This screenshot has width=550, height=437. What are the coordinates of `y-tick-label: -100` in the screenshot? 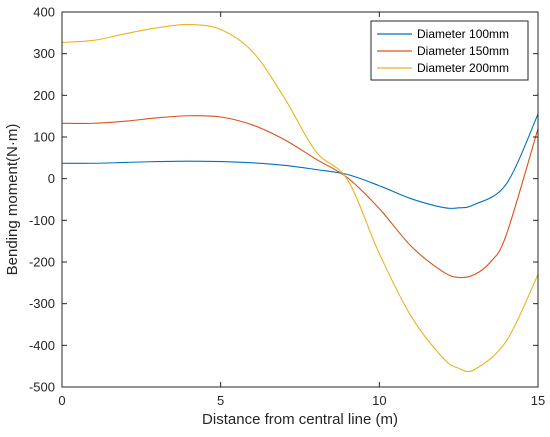 It's located at (42, 220).